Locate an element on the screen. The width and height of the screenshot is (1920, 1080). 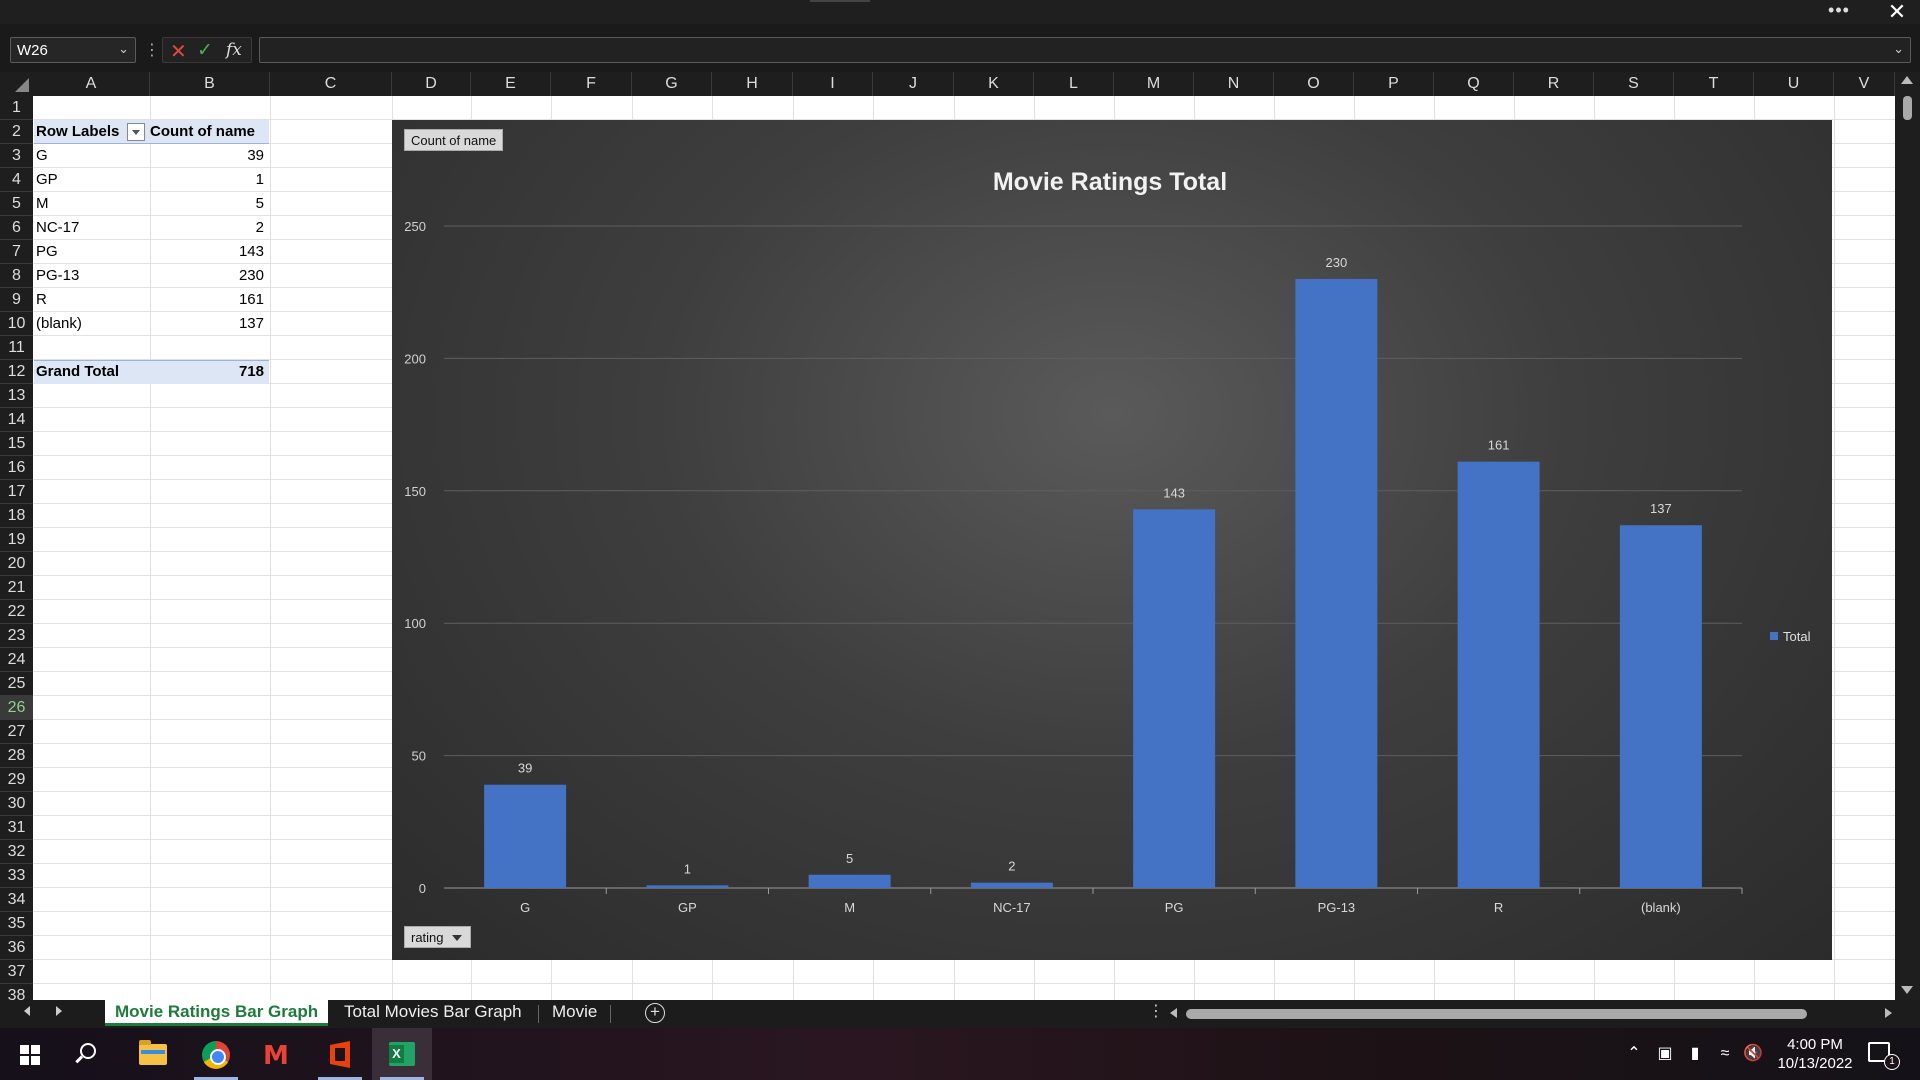
row-header: 6 is located at coordinates (16, 228).